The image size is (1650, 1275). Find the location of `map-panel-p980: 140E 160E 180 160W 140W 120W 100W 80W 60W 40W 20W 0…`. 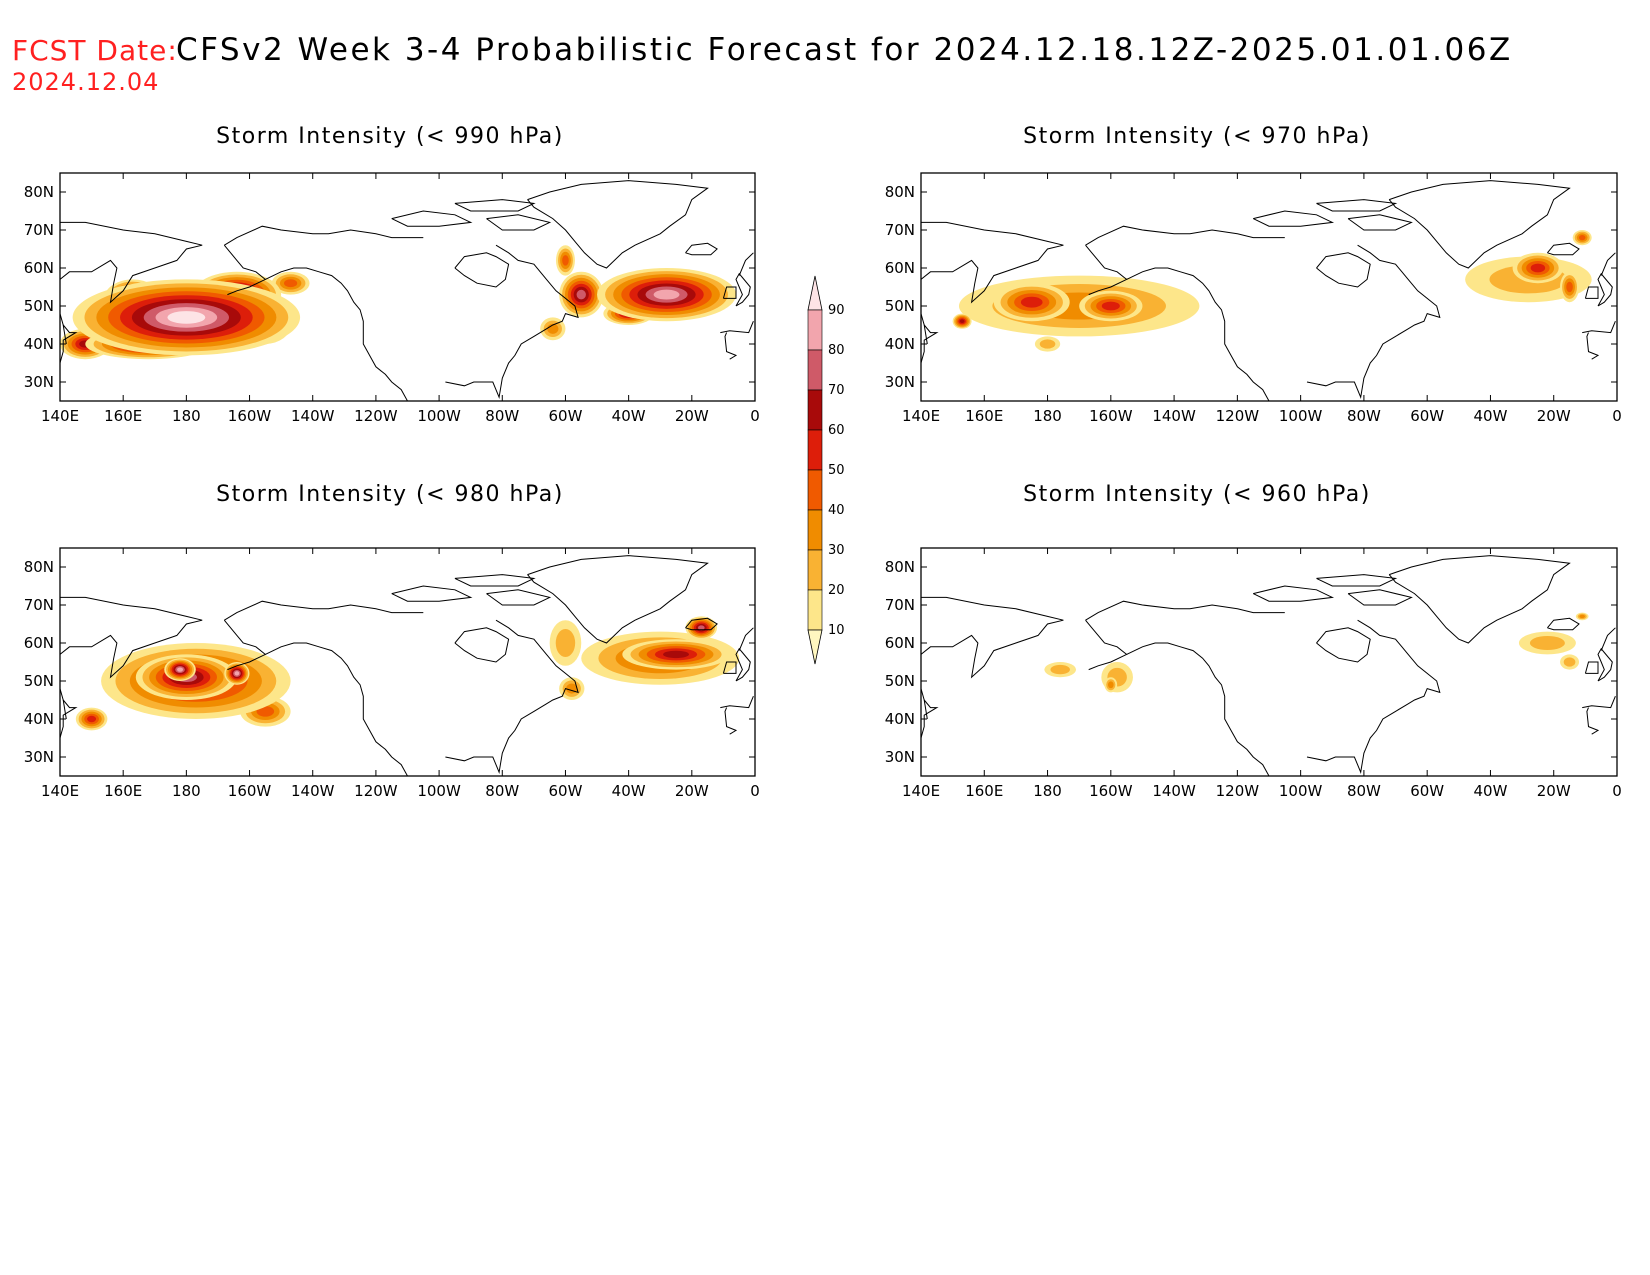

map-panel-p980: 140E 160E 180 160W 140W 120W 100W 80W 60W 40W 20W 0… is located at coordinates (392, 673).